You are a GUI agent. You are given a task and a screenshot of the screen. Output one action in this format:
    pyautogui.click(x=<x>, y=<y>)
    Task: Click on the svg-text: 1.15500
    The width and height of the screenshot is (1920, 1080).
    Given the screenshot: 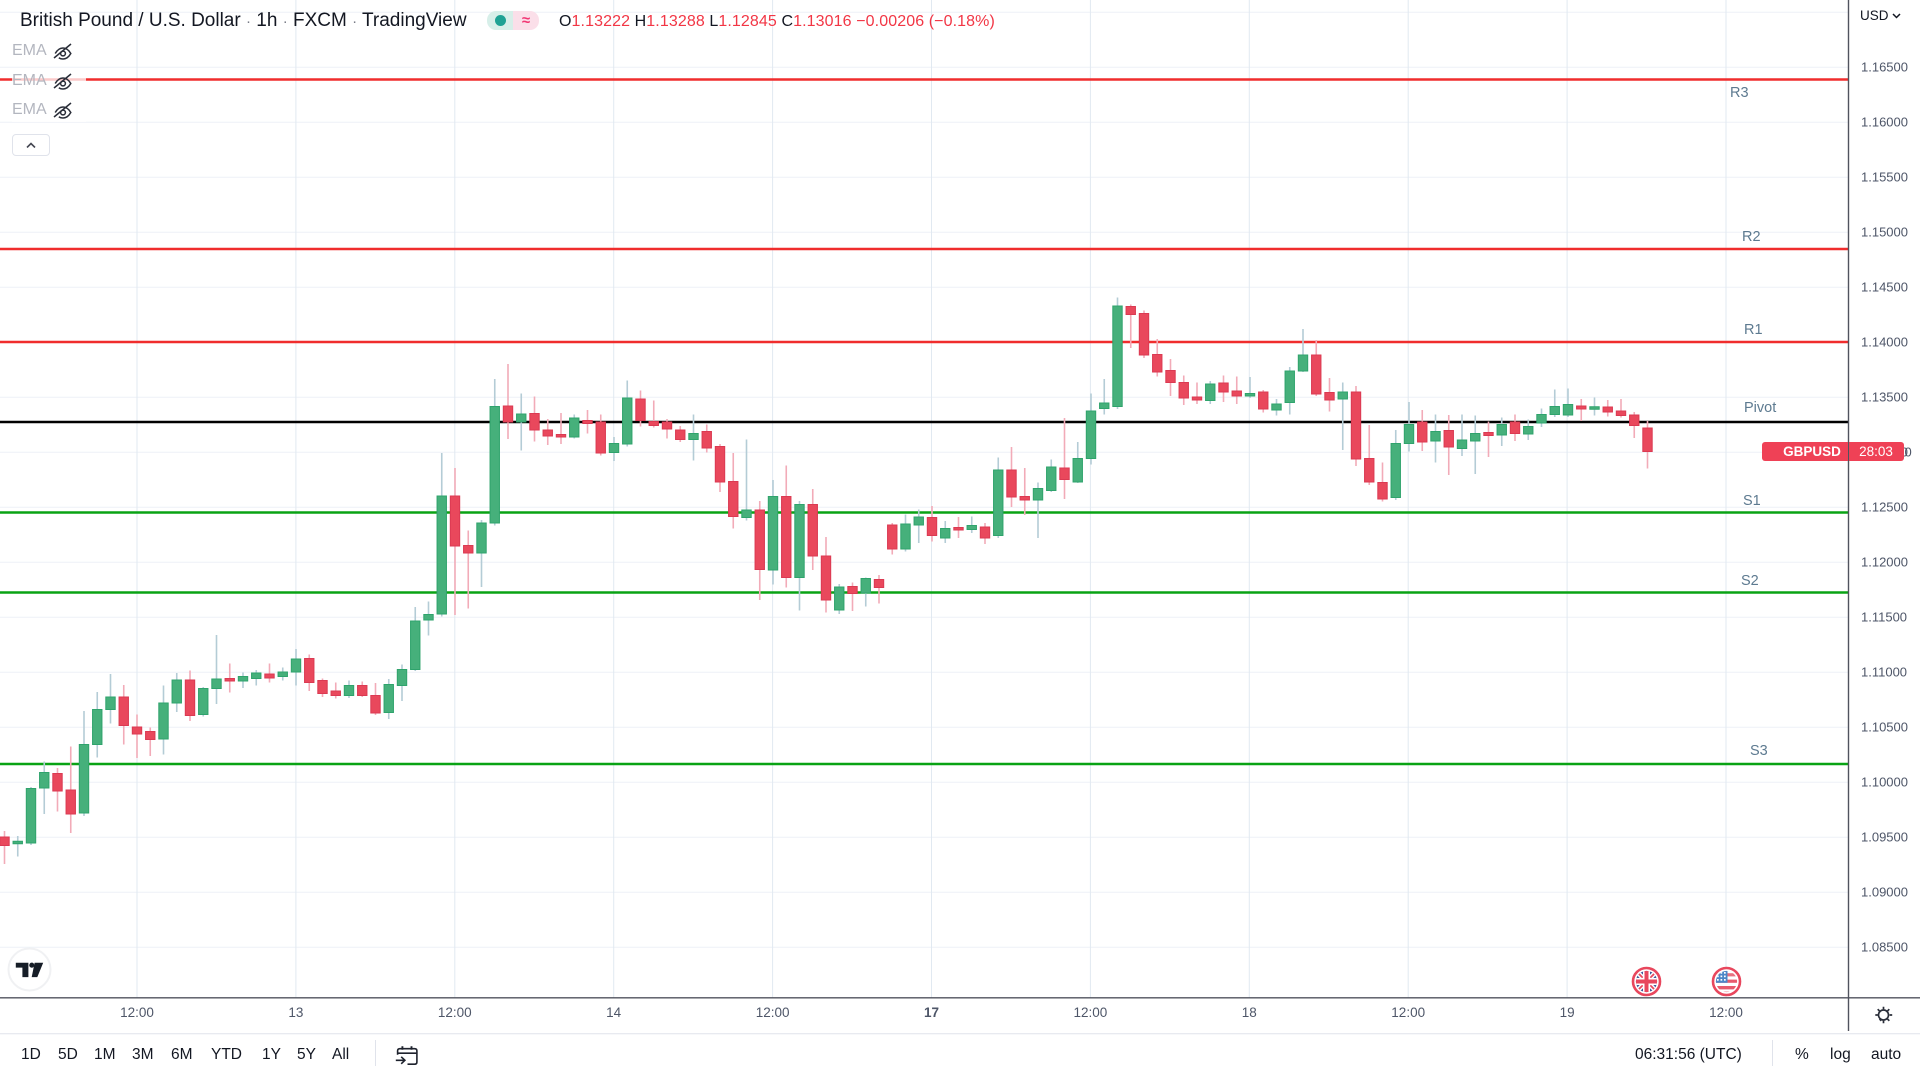 What is the action you would take?
    pyautogui.click(x=1884, y=177)
    